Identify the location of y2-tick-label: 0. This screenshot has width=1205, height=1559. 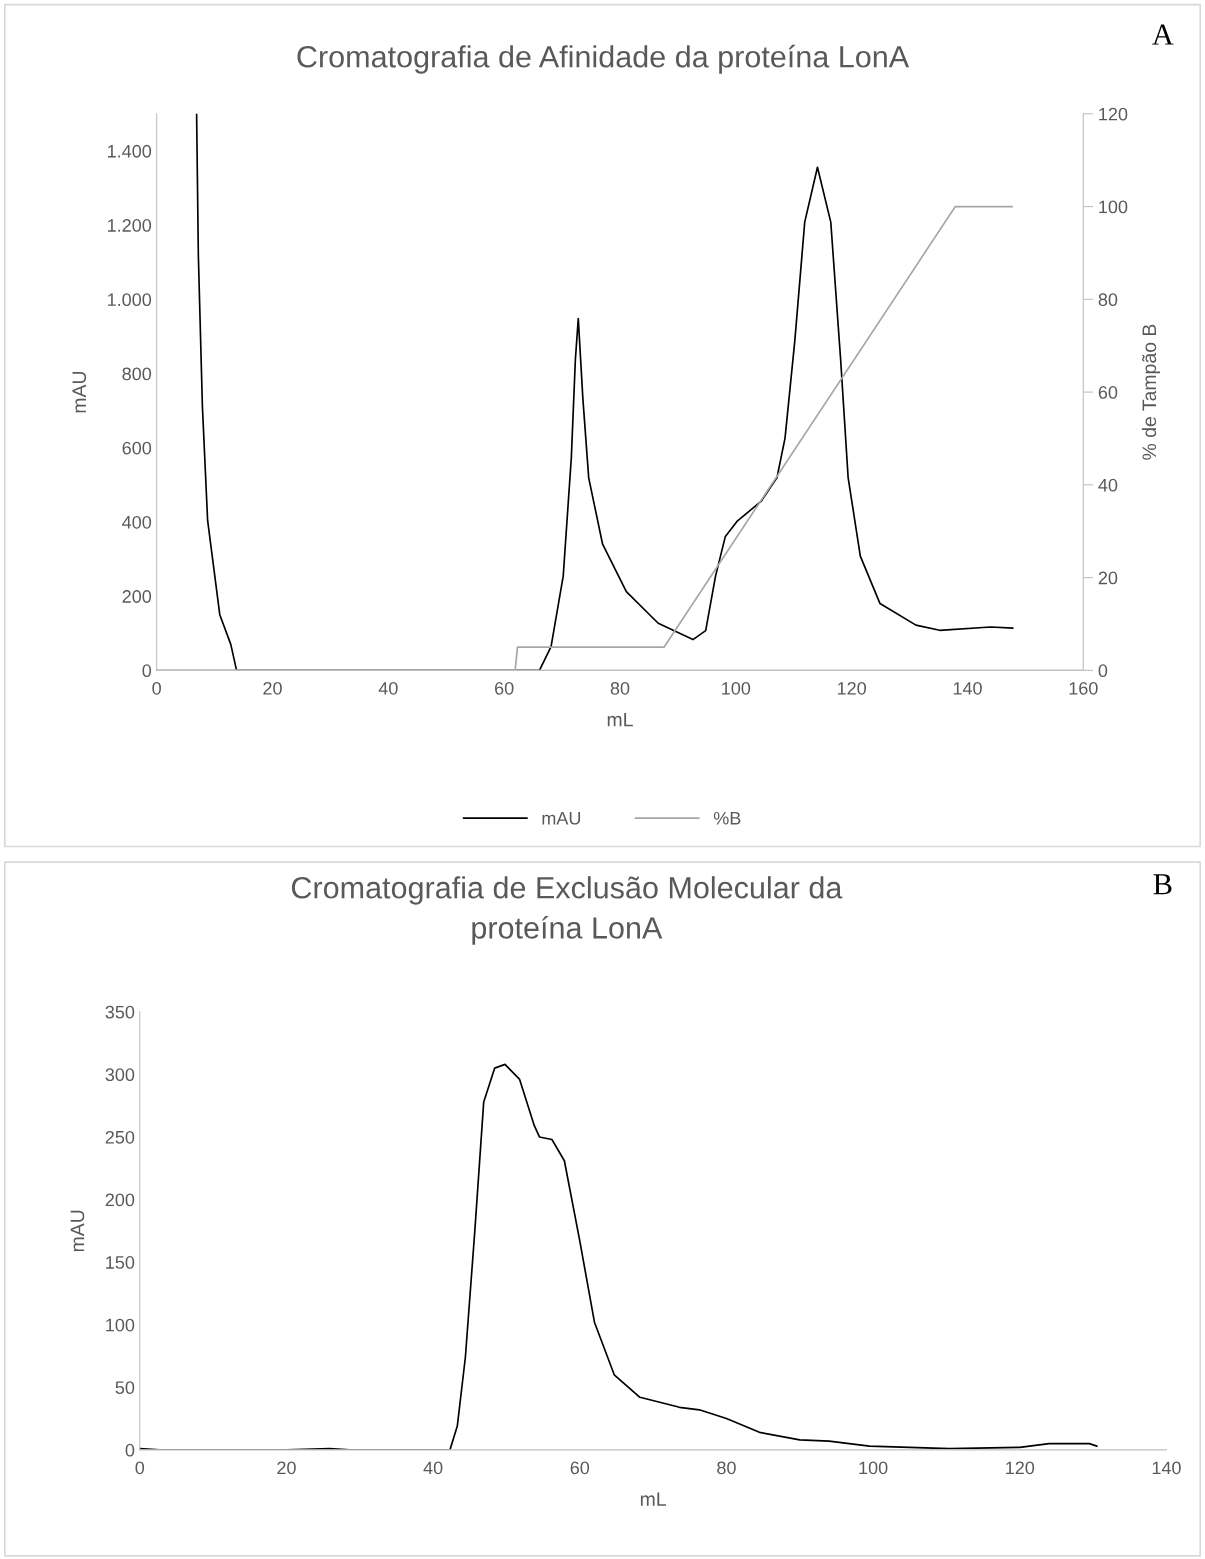
(1103, 671).